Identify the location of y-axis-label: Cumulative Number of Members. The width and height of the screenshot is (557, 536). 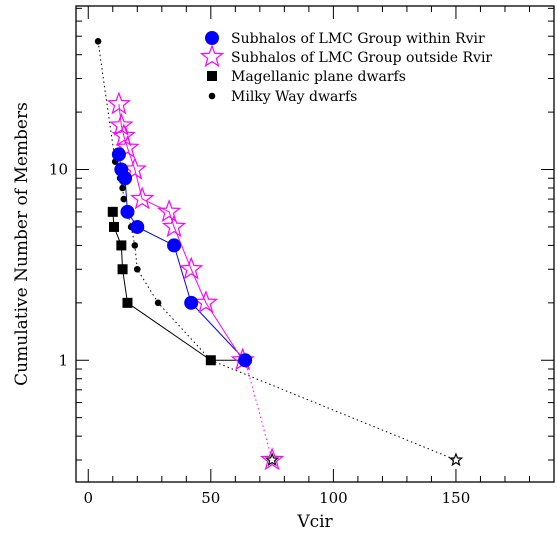
(22, 244).